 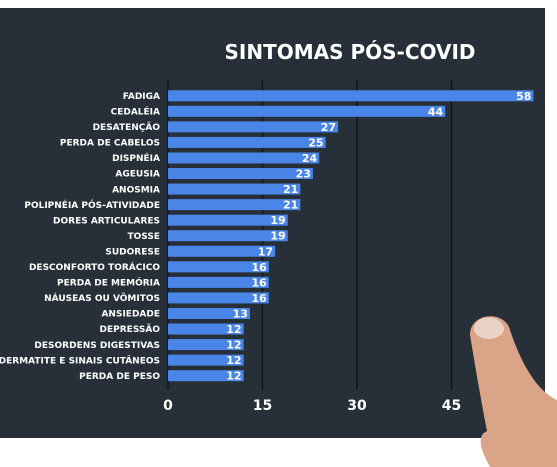 What do you see at coordinates (130, 329) in the screenshot?
I see `category-label: DEPRESSÃO` at bounding box center [130, 329].